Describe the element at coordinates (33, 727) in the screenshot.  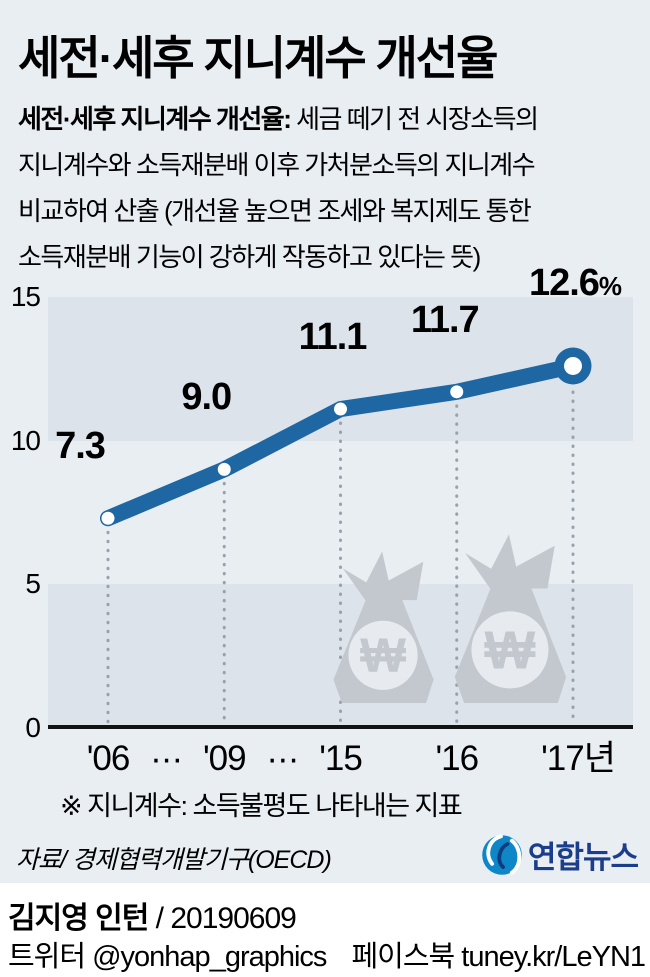
I see `y-tick-label: 0` at that location.